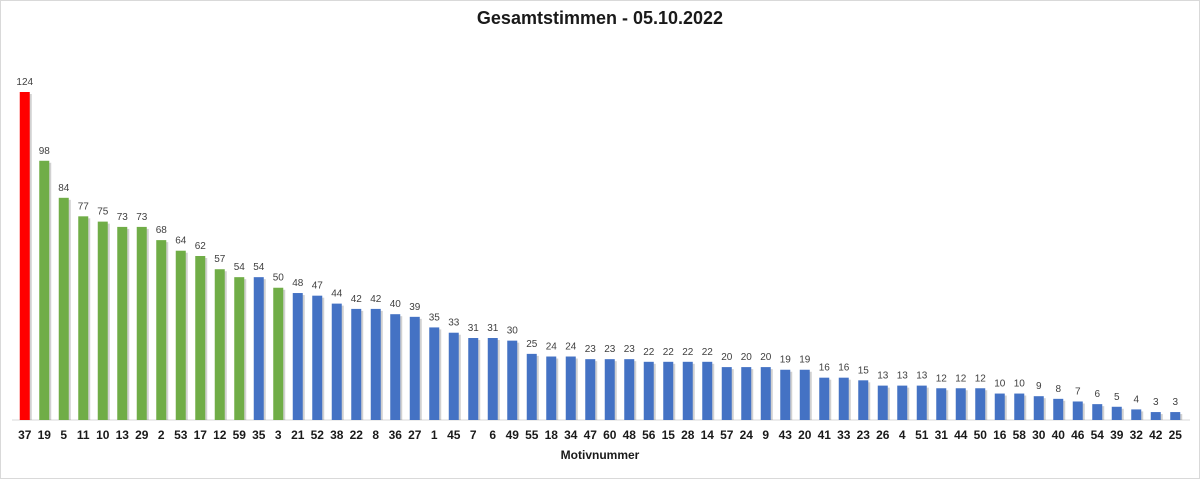 This screenshot has height=479, width=1200. Describe the element at coordinates (1000, 435) in the screenshot. I see `x-tick-label-16: 16` at that location.